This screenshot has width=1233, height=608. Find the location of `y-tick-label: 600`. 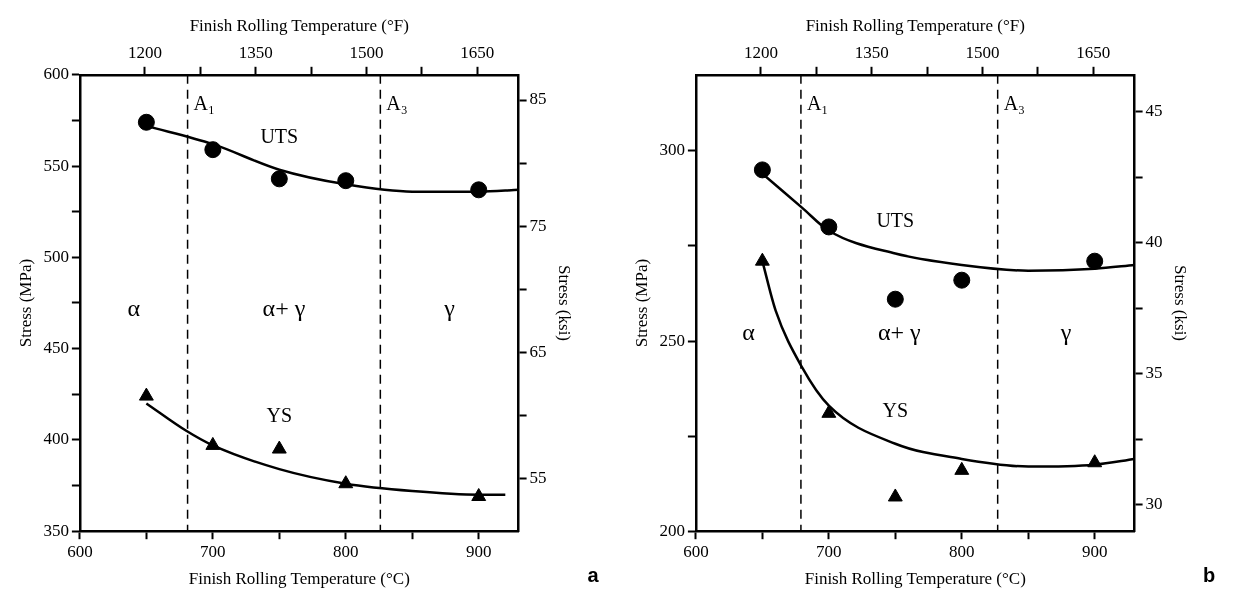

y-tick-label: 600 is located at coordinates (56, 74).